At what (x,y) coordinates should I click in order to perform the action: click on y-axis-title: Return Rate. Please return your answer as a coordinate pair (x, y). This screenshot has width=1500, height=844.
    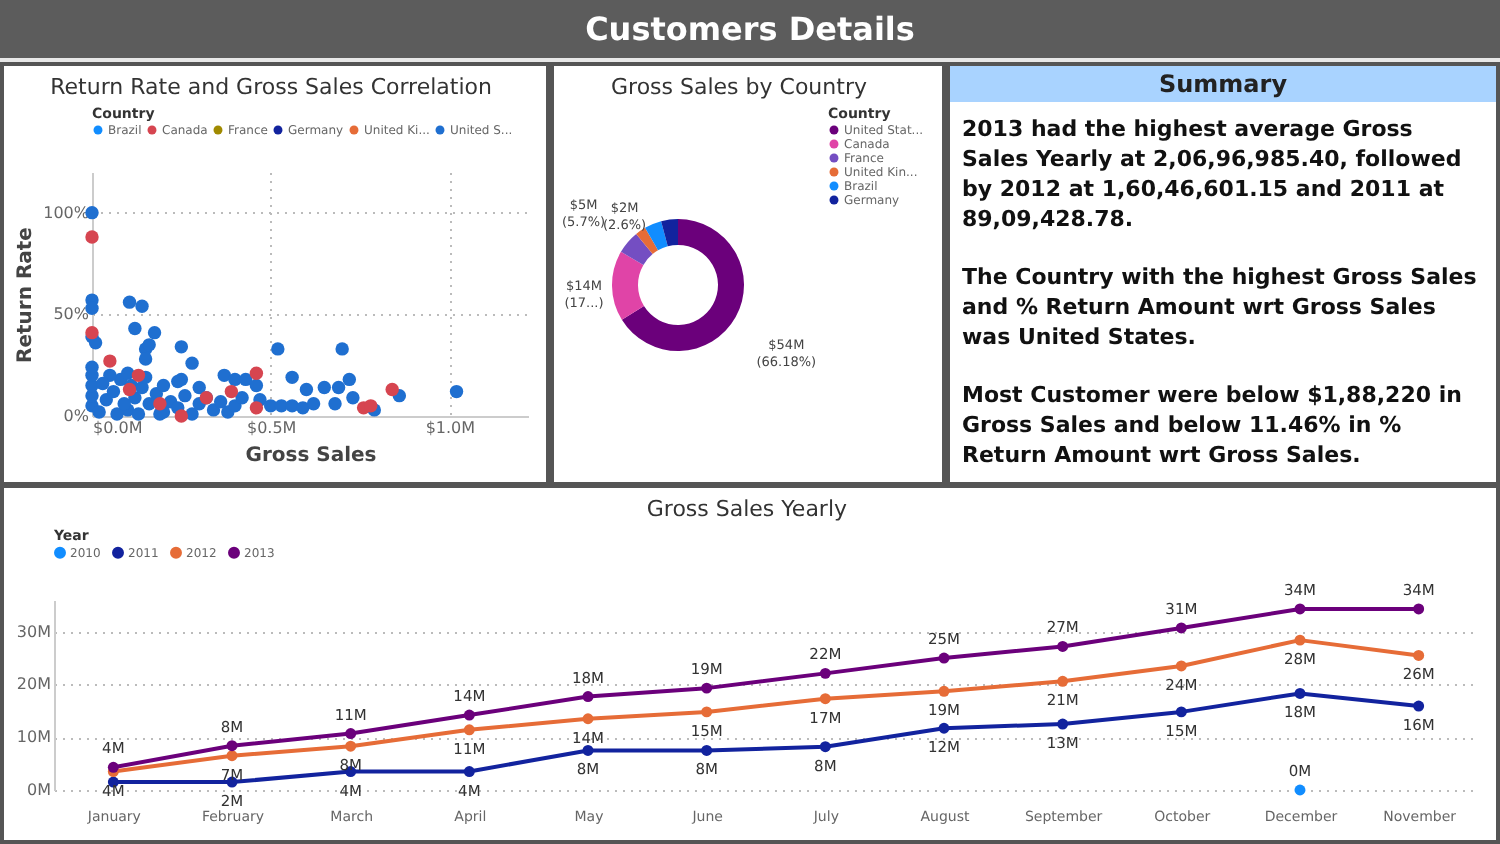
    Looking at the image, I should click on (26, 294).